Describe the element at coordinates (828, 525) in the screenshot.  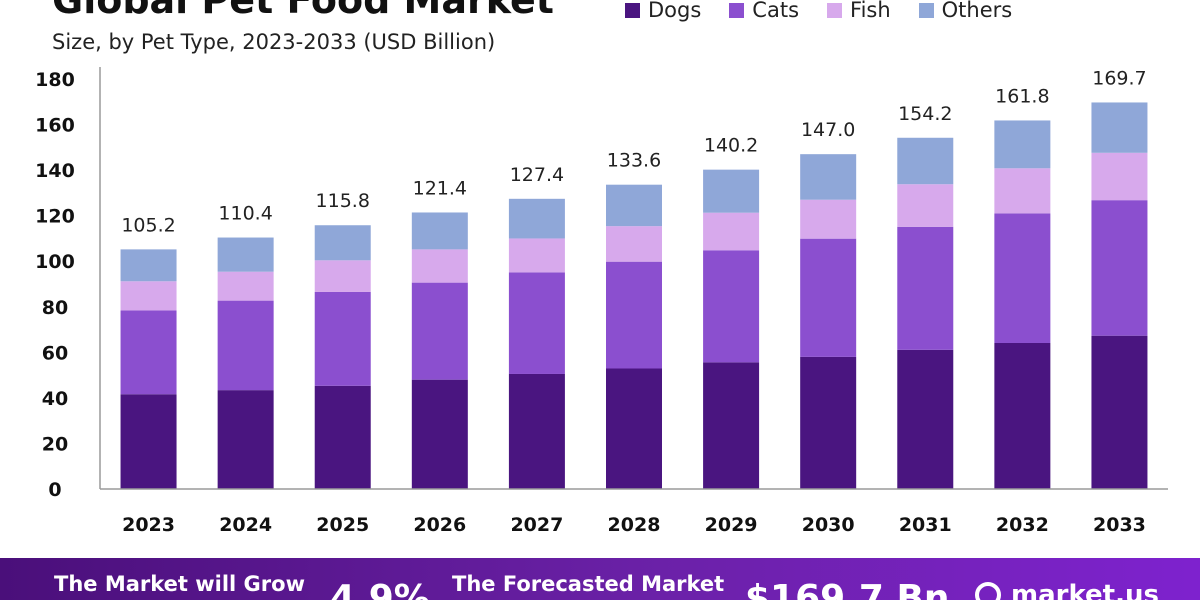
I see `x-tick-label: 2030` at that location.